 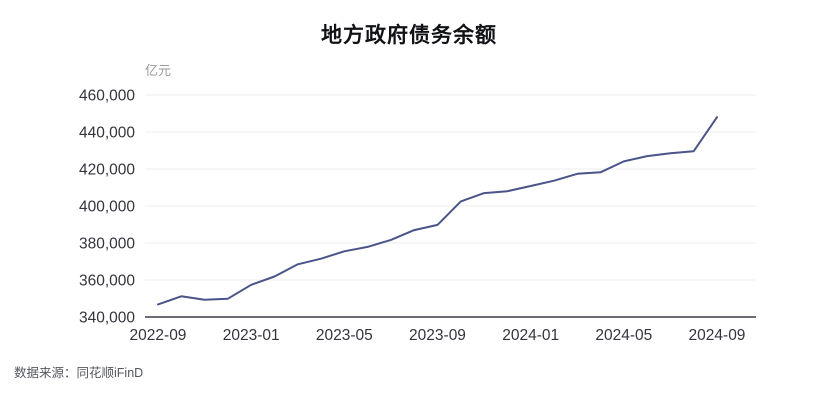 I want to click on y-tick-label: 360,000, so click(x=107, y=281).